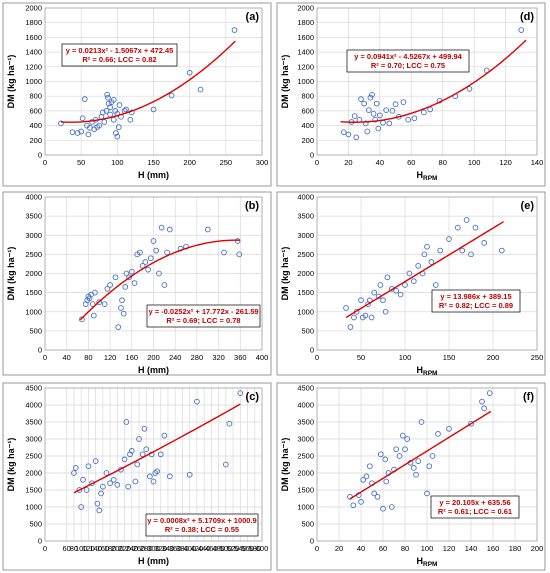 This screenshot has width=550, height=573. Describe the element at coordinates (474, 502) in the screenshot. I see `fit-equation: y = 20.105x + 635.56` at that location.